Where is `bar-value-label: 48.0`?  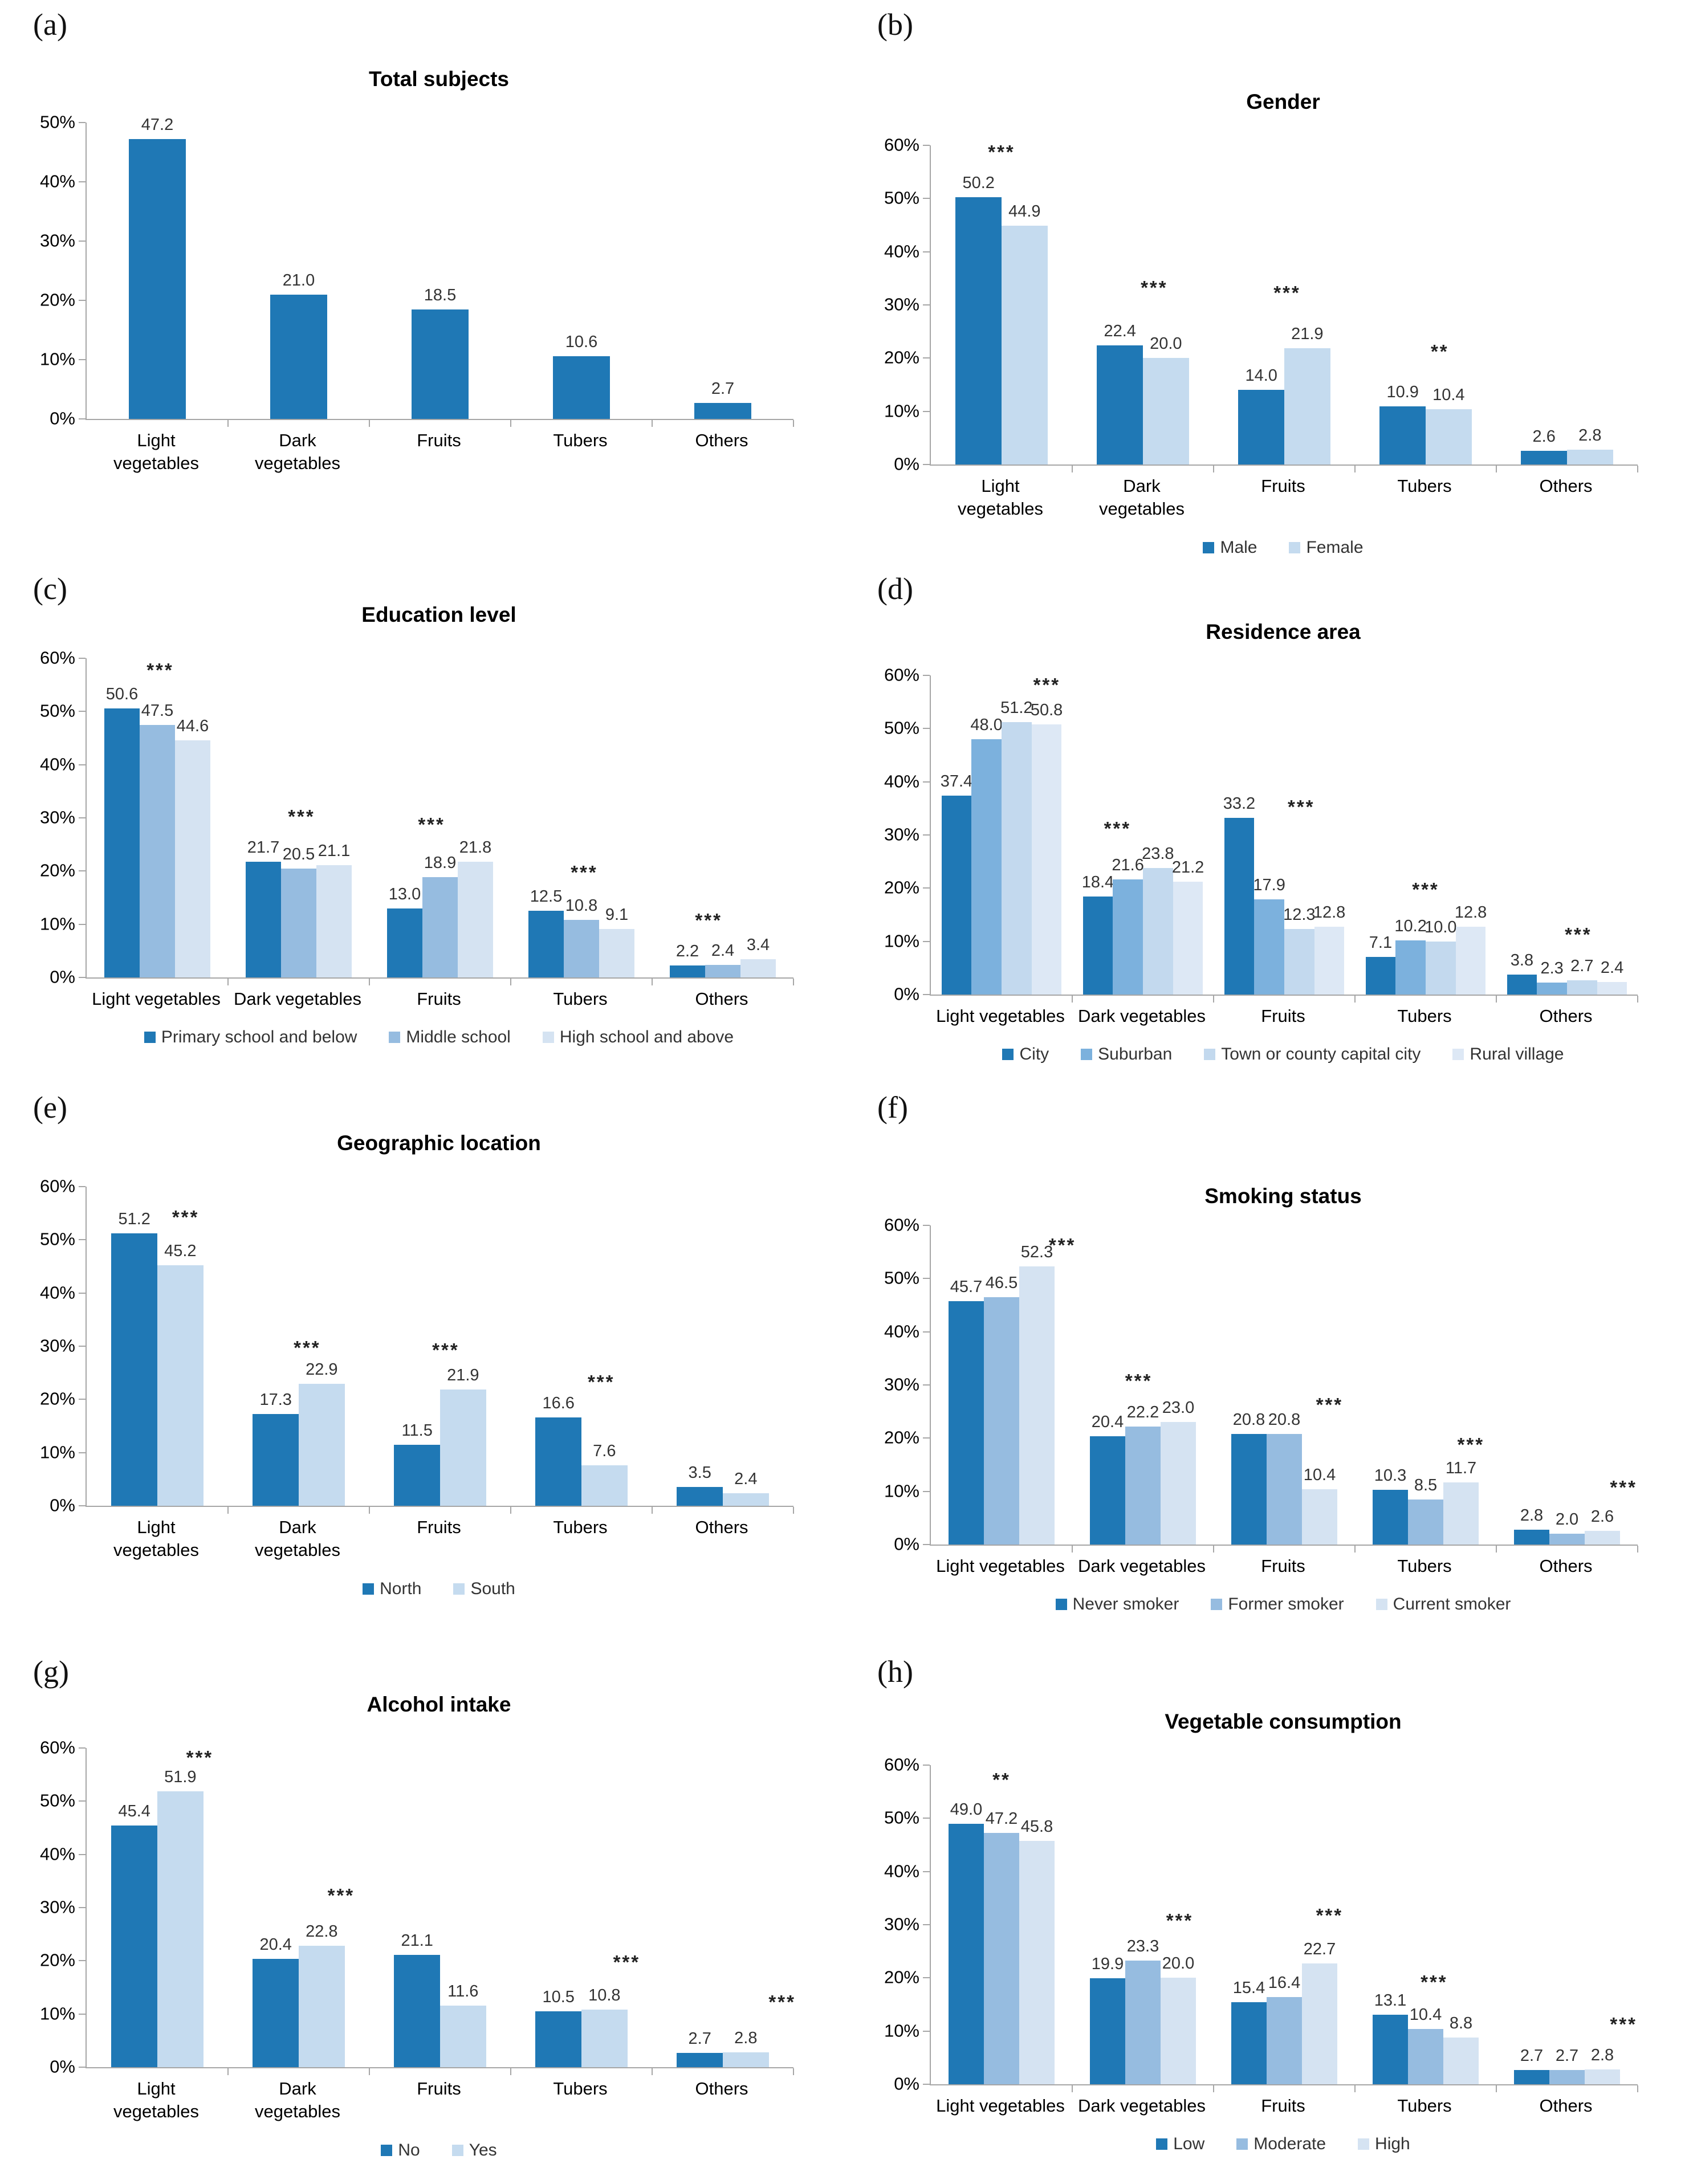 bar-value-label: 48.0 is located at coordinates (986, 725).